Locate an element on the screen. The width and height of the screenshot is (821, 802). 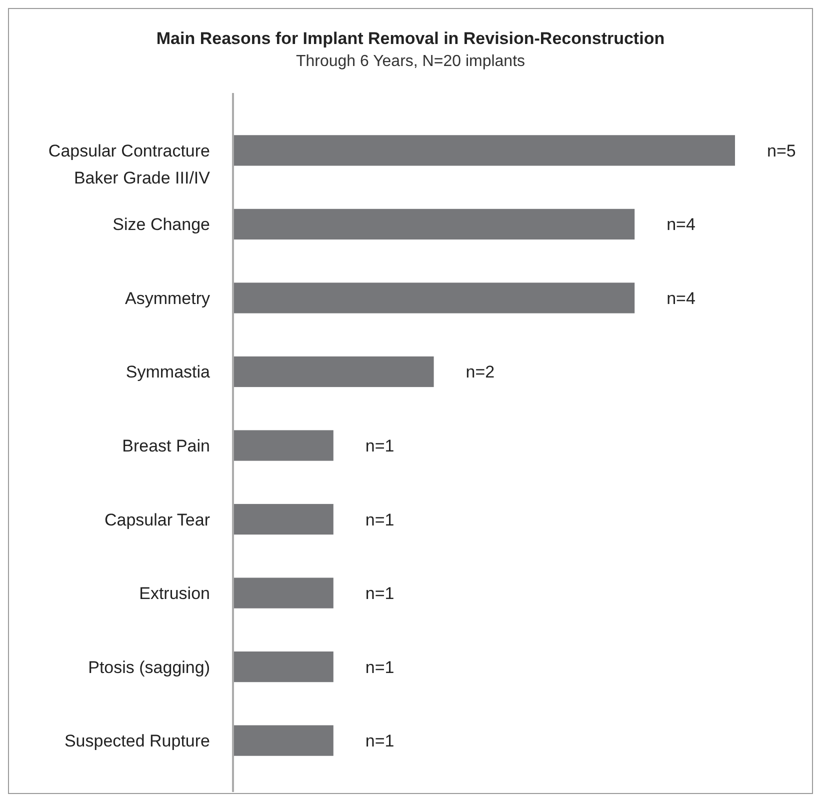
y-tick-label: Capsular Contracture Baker Grade III/IV is located at coordinates (129, 164).